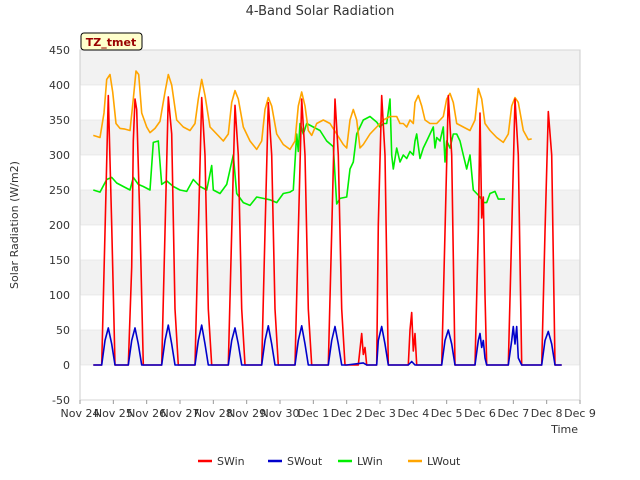  What do you see at coordinates (444, 461) in the screenshot?
I see `legend-label-lwout: LWout` at bounding box center [444, 461].